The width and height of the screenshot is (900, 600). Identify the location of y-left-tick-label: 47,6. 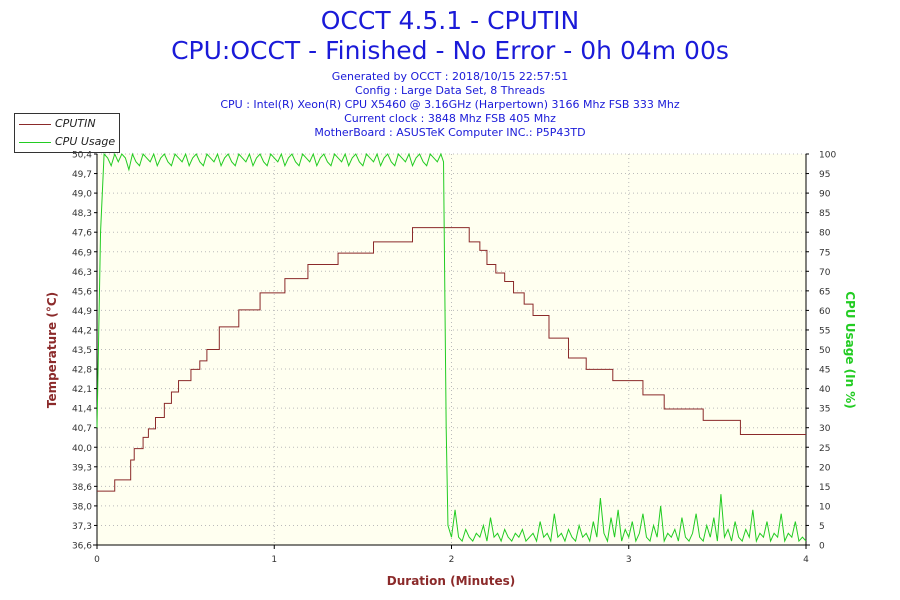
(82, 234).